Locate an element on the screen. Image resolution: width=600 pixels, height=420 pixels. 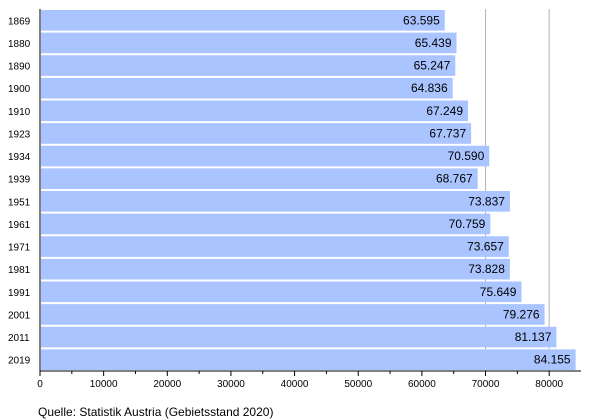
x-tick-label: 40000 is located at coordinates (295, 384).